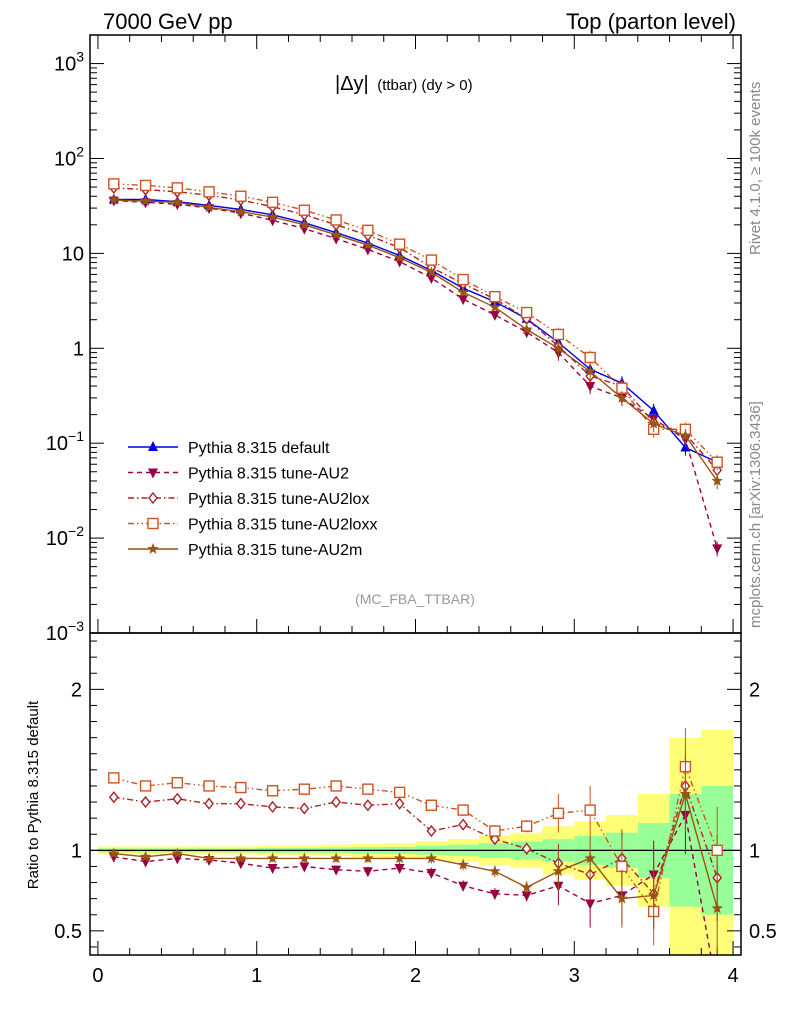 The width and height of the screenshot is (786, 1024). I want to click on legend-entry: Pythia 8.315 tune-AU2m, so click(245, 550).